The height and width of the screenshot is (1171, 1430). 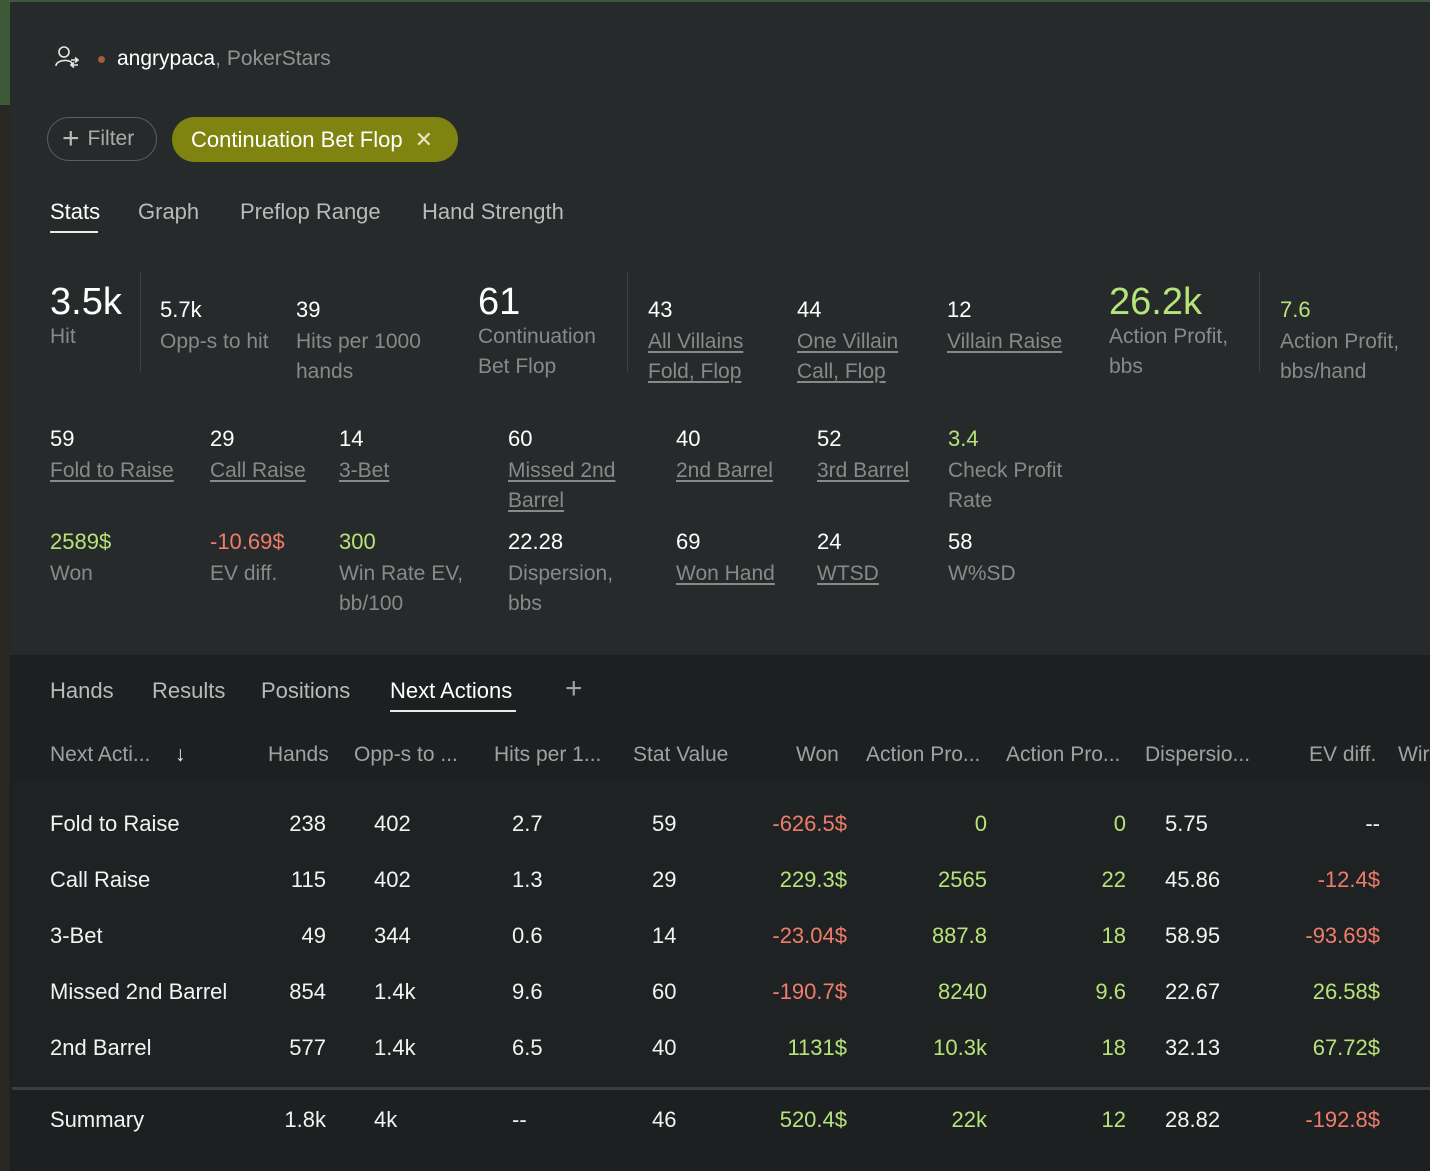 What do you see at coordinates (560, 574) in the screenshot?
I see `stat-dispersion: 22.28 Dispersion, bbs` at bounding box center [560, 574].